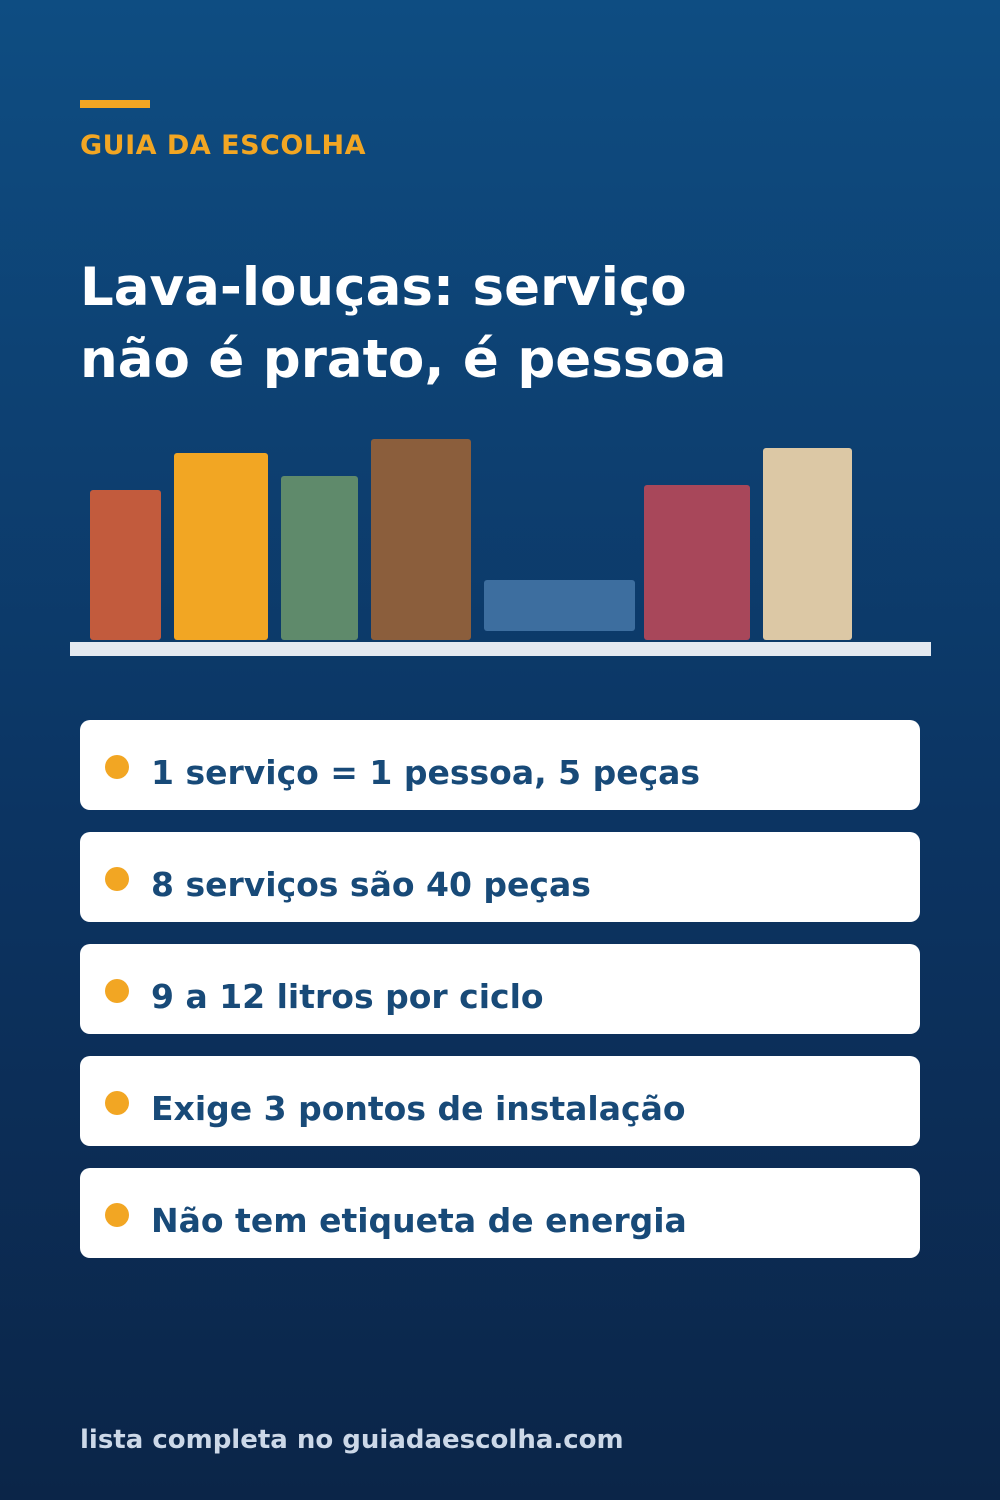 The width and height of the screenshot is (1000, 1500). Describe the element at coordinates (352, 1440) in the screenshot. I see `footer-link-text: lista completa no guiadaescolha.com` at that location.